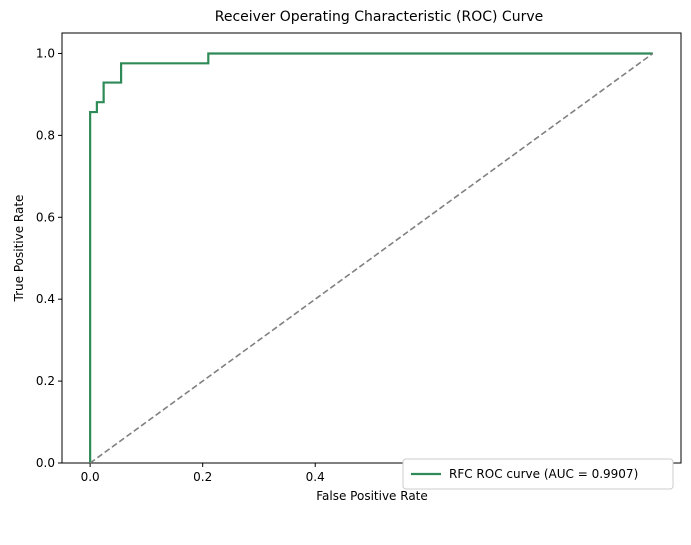 The image size is (691, 545). What do you see at coordinates (45, 381) in the screenshot?
I see `y-tick-label: 0.2` at bounding box center [45, 381].